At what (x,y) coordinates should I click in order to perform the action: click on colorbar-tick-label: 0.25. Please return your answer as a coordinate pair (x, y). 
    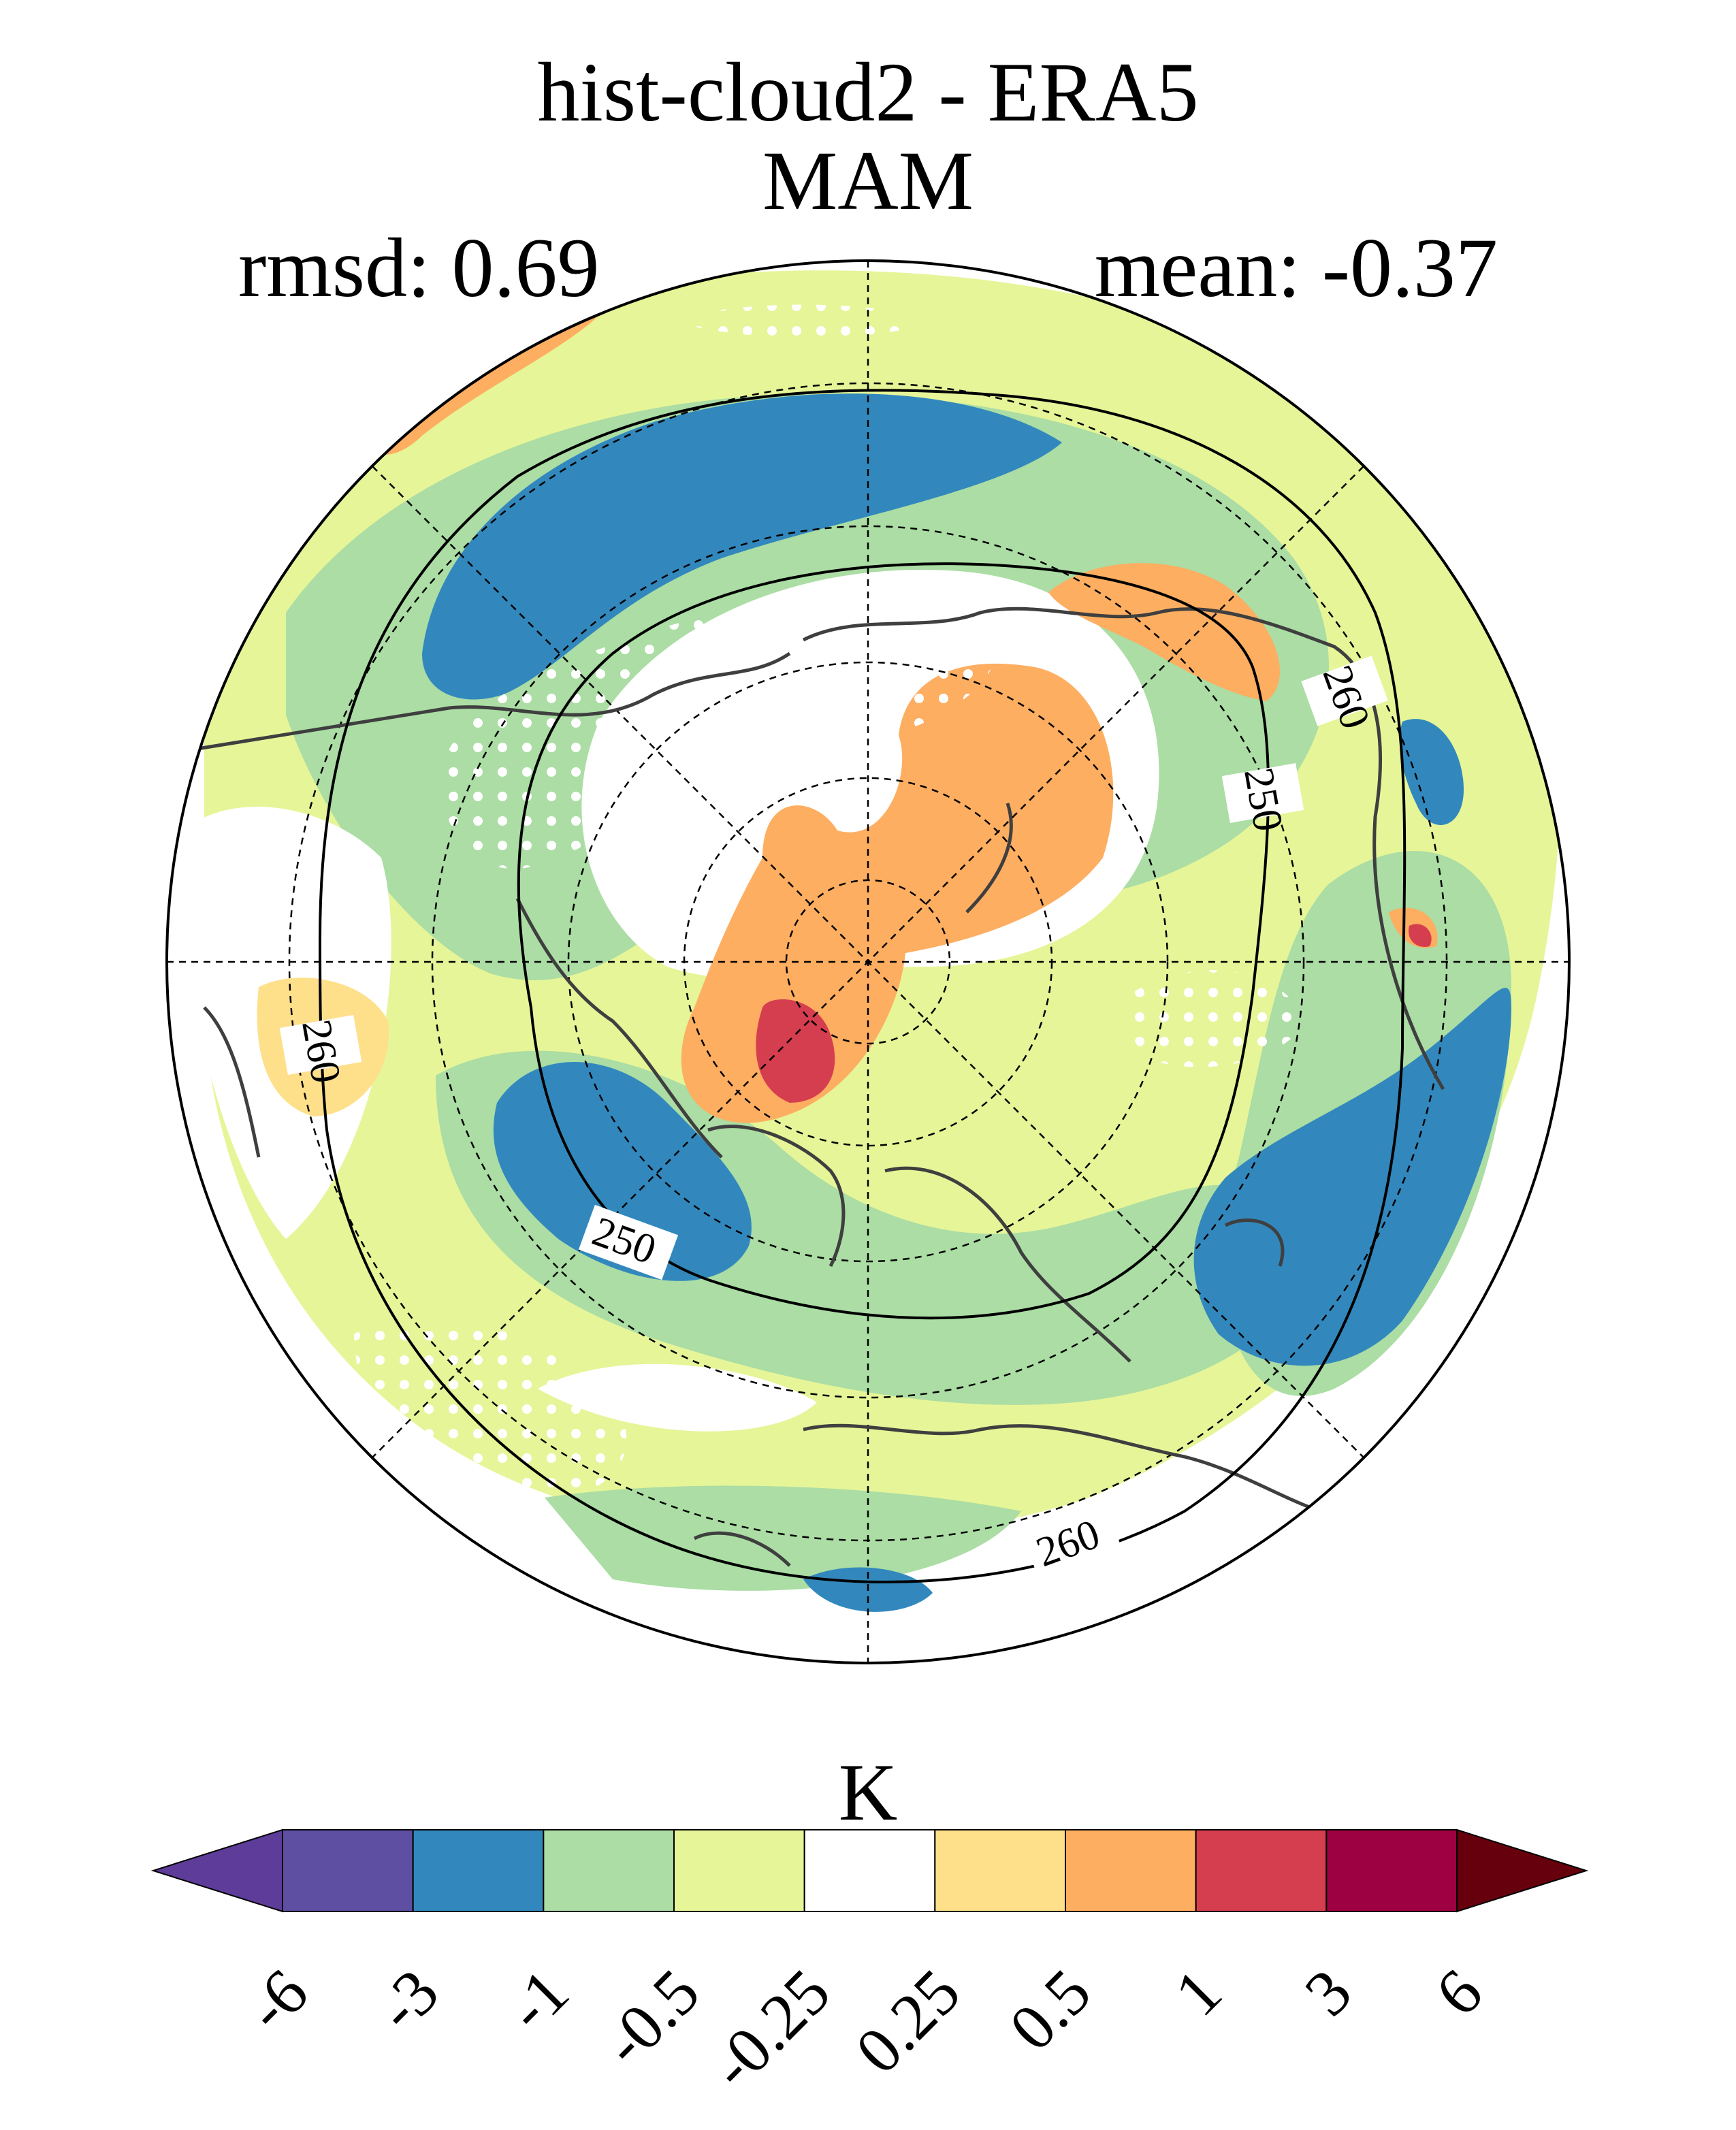
    Looking at the image, I should click on (907, 2021).